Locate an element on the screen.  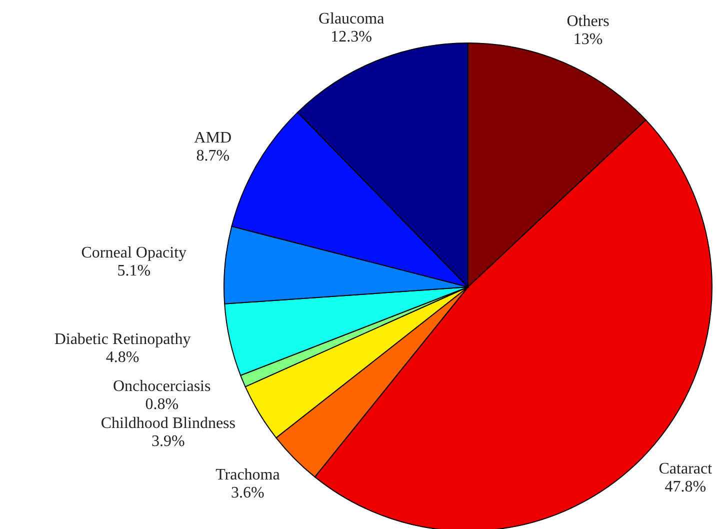
data-label: 5.1% is located at coordinates (134, 271).